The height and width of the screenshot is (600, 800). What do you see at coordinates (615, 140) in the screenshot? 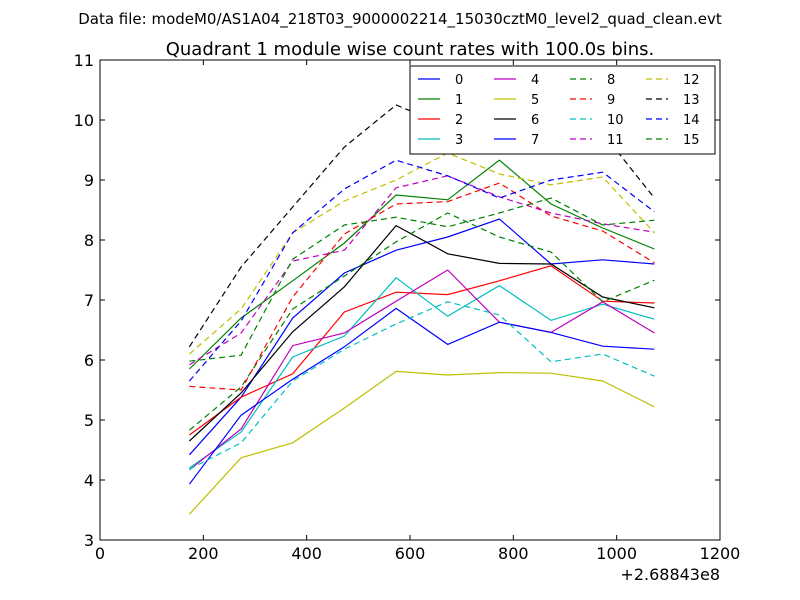
I see `legend-label-11: 11` at bounding box center [615, 140].